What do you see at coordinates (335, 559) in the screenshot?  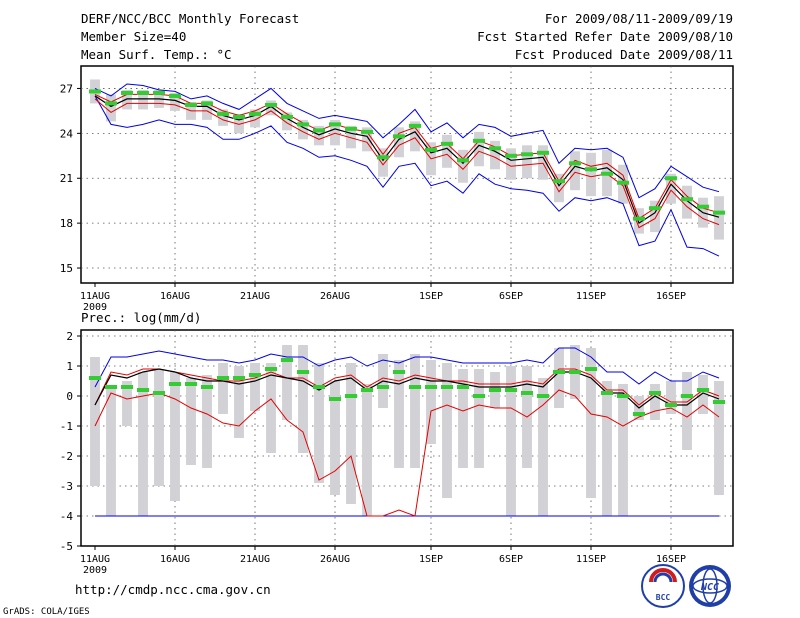 I see `prec-xtick-label: 26AUG` at bounding box center [335, 559].